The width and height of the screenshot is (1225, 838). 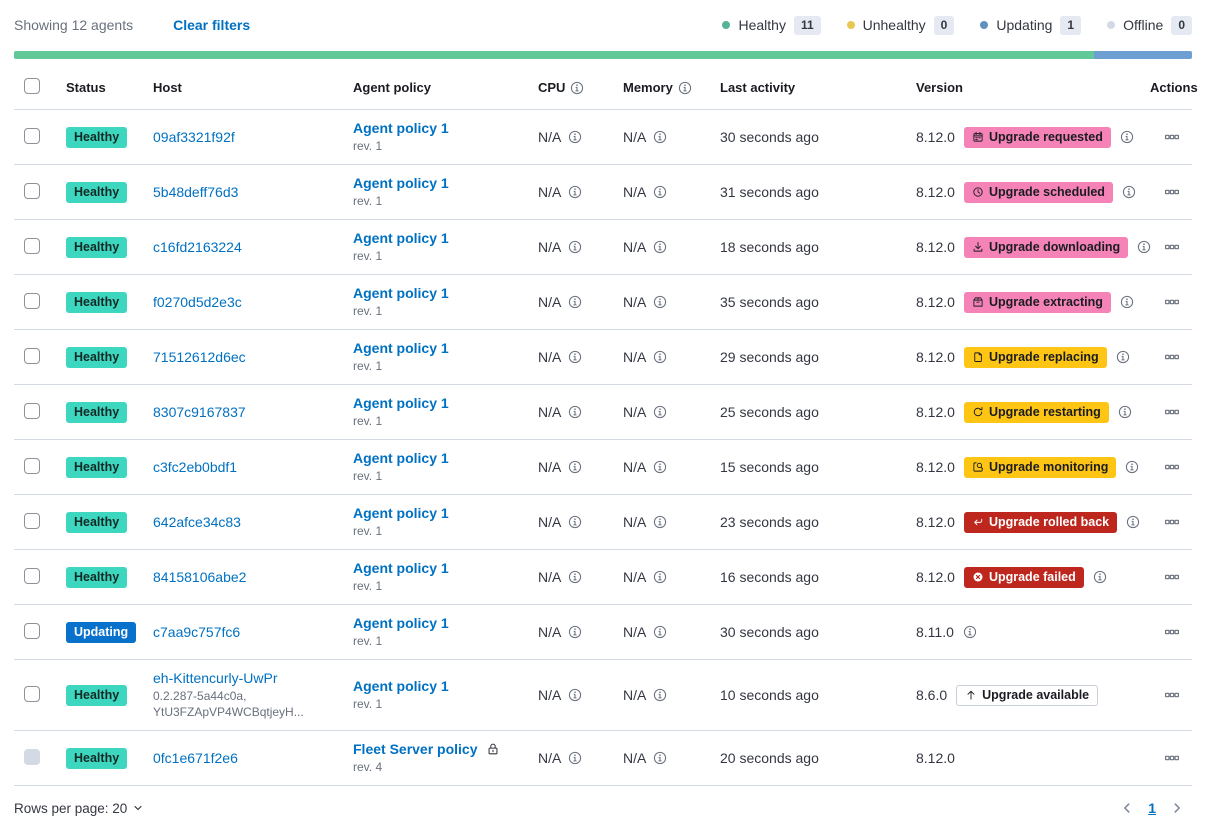 What do you see at coordinates (79, 808) in the screenshot?
I see `rows-per-page-button: Rows per page: 20` at bounding box center [79, 808].